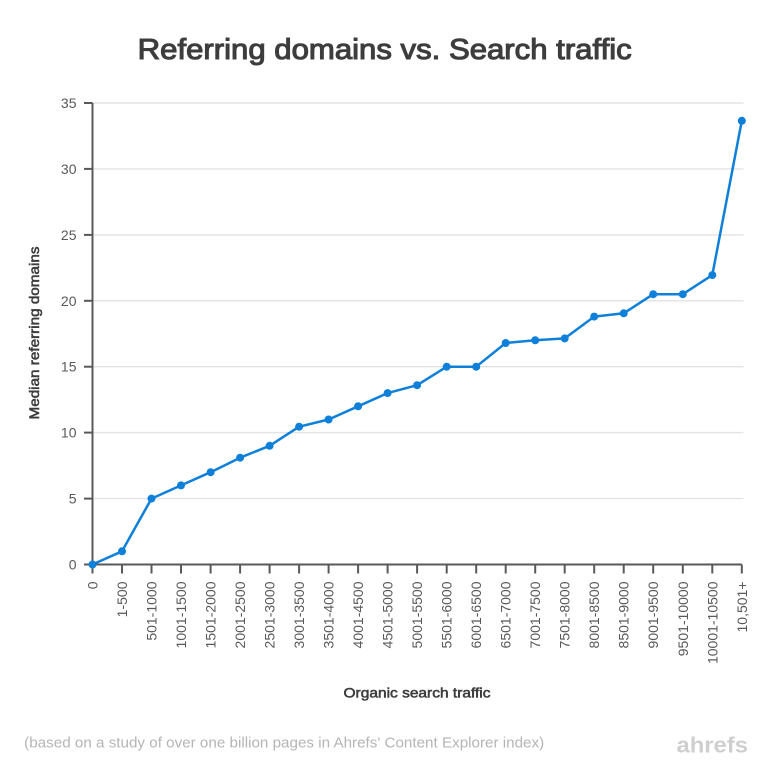  What do you see at coordinates (240, 614) in the screenshot?
I see `svg-text: 2001-2500` at bounding box center [240, 614].